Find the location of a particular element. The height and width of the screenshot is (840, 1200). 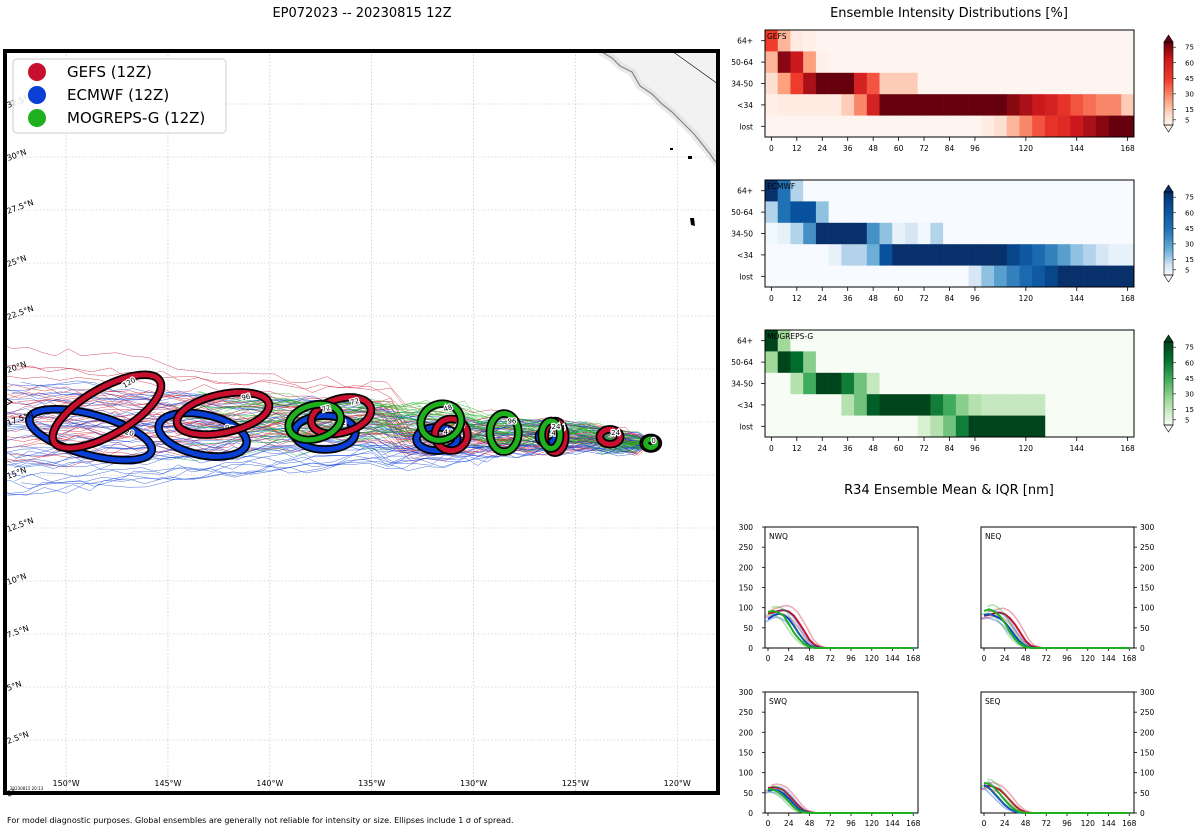

colorbar-tick-label: 45 is located at coordinates (1189, 229).